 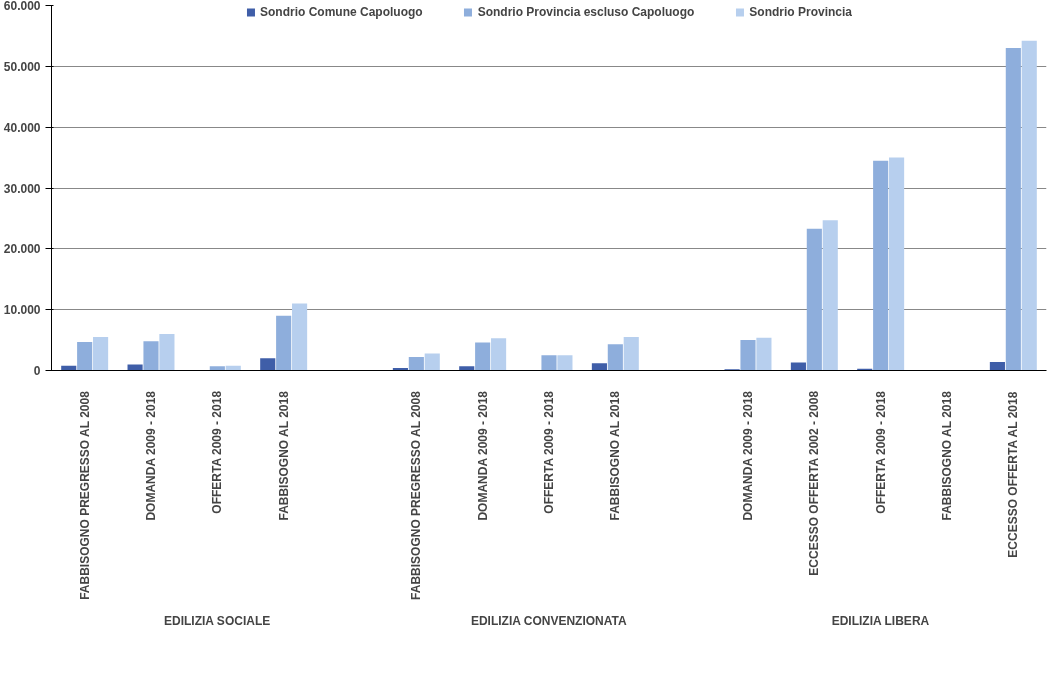 I want to click on x-tick-label: ECCESSO OFFERTA 2002 - 2008, so click(x=814, y=483).